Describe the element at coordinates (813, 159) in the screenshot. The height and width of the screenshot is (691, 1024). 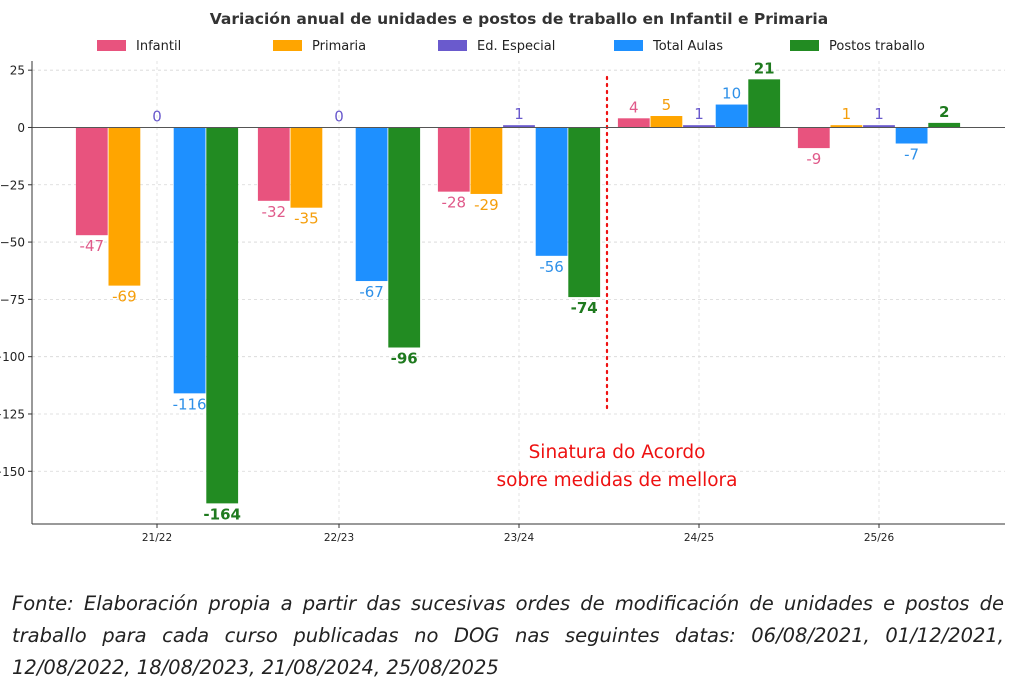
I see `value-label: -9` at that location.